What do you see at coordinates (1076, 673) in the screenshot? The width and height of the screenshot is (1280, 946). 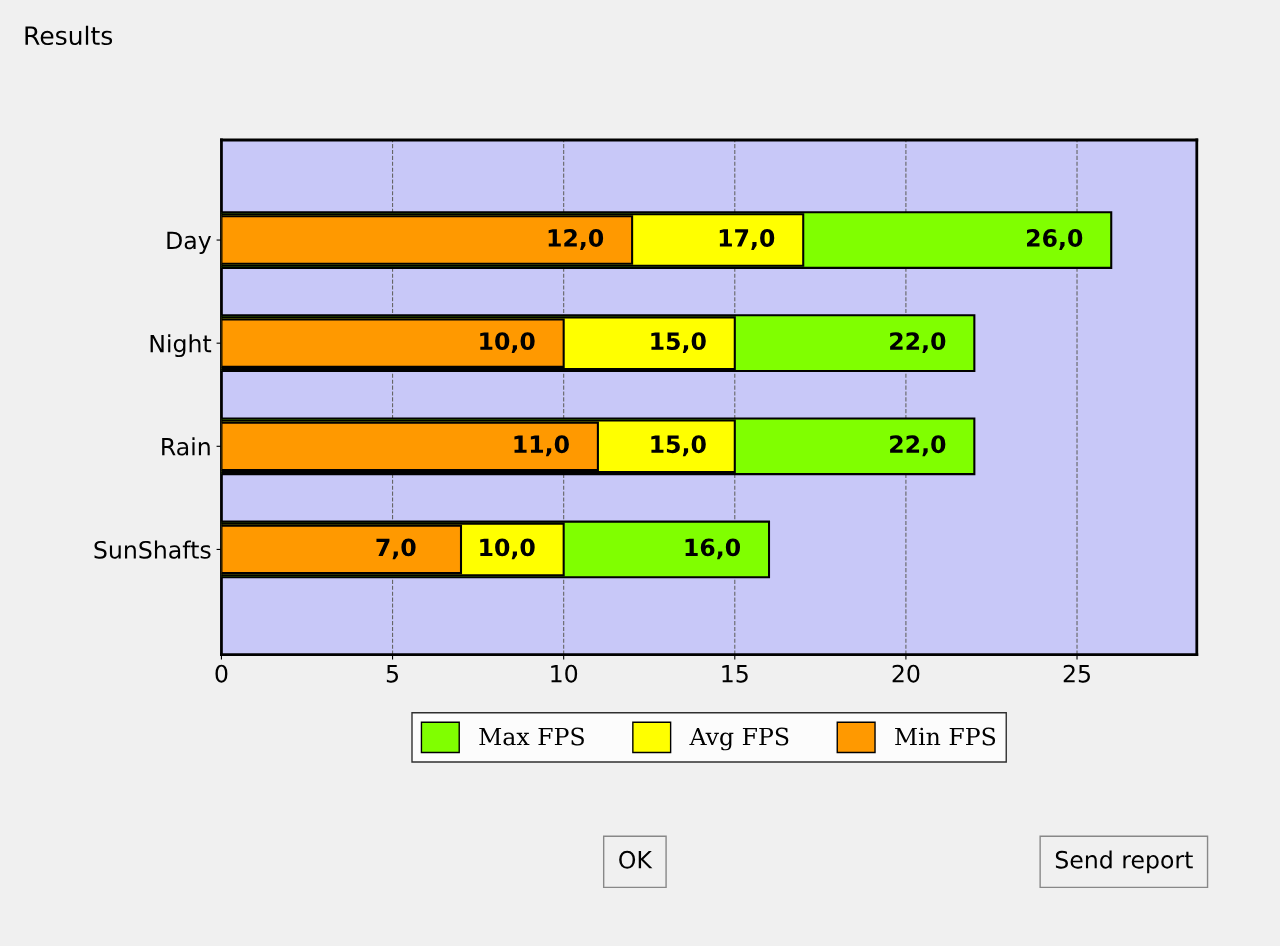 I see `x-tick-label: 25` at bounding box center [1076, 673].